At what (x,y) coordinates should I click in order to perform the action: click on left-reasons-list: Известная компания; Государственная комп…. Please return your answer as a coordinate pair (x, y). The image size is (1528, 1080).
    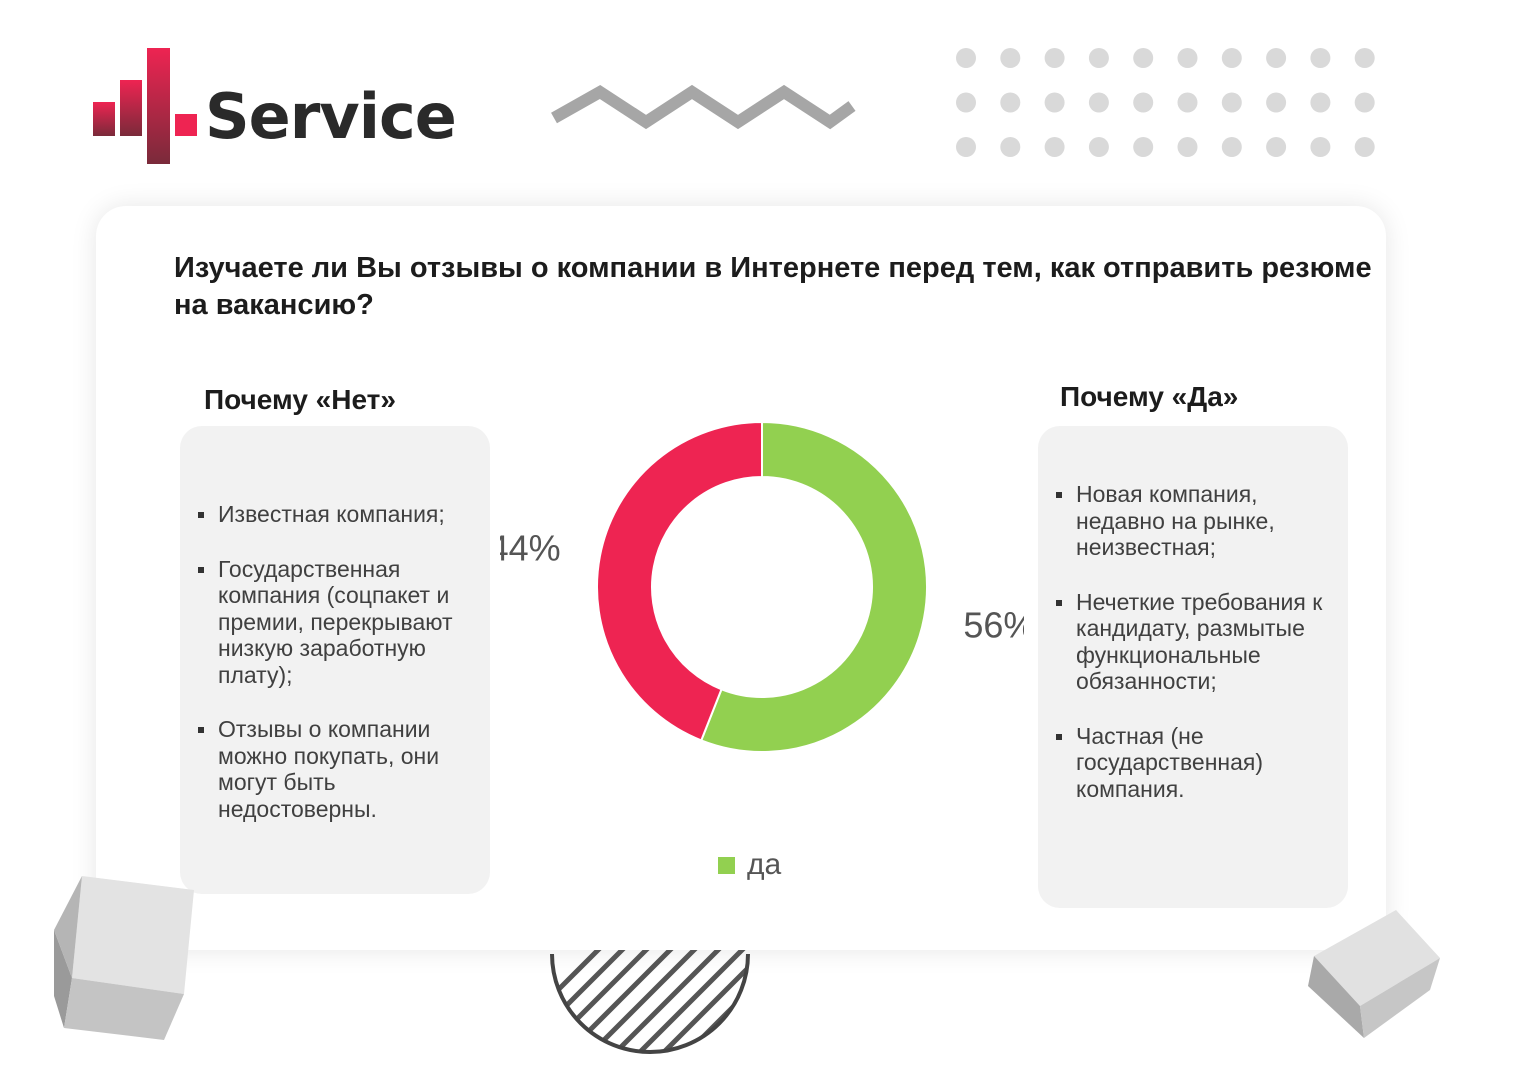
    Looking at the image, I should click on (332, 675).